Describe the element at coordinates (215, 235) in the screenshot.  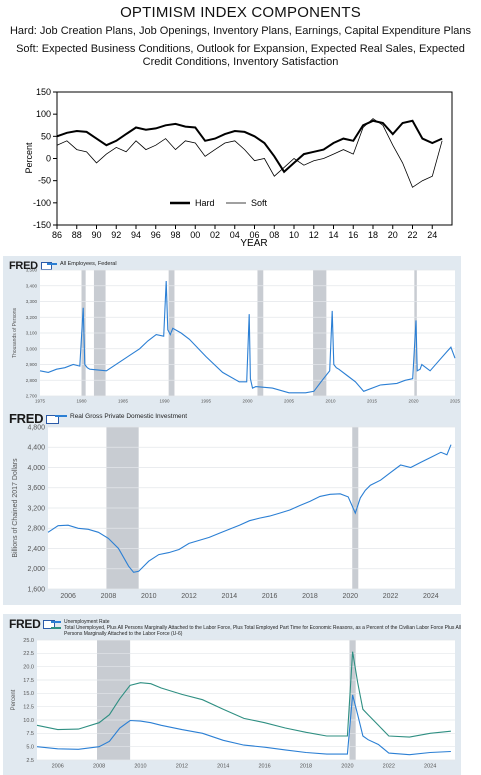
I see `x-tick-label: 02` at that location.